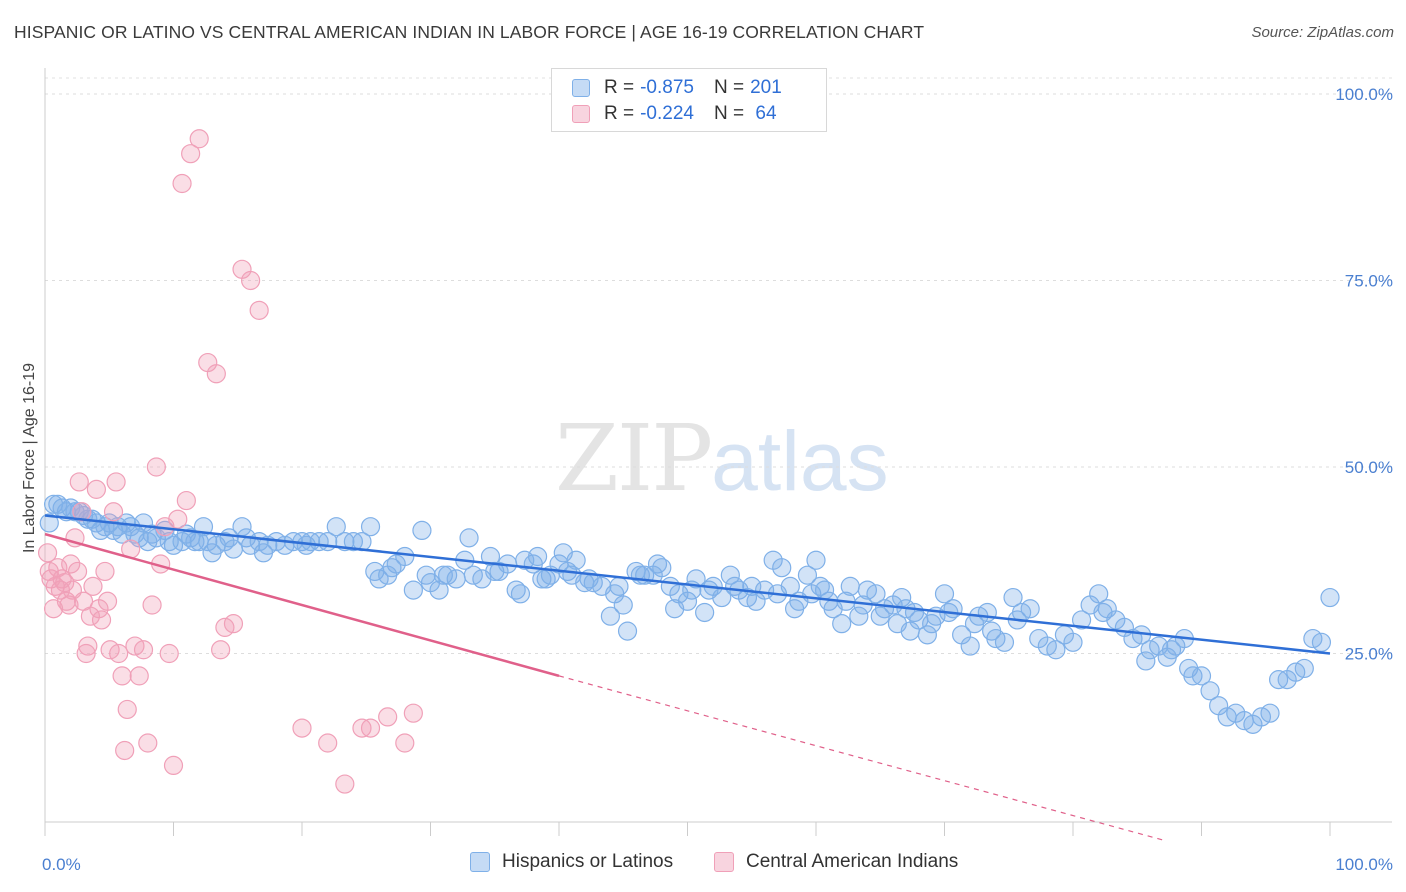 Image resolution: width=1406 pixels, height=892 pixels. Describe the element at coordinates (1369, 467) in the screenshot. I see `y-tick-label: 50.0%` at that location.